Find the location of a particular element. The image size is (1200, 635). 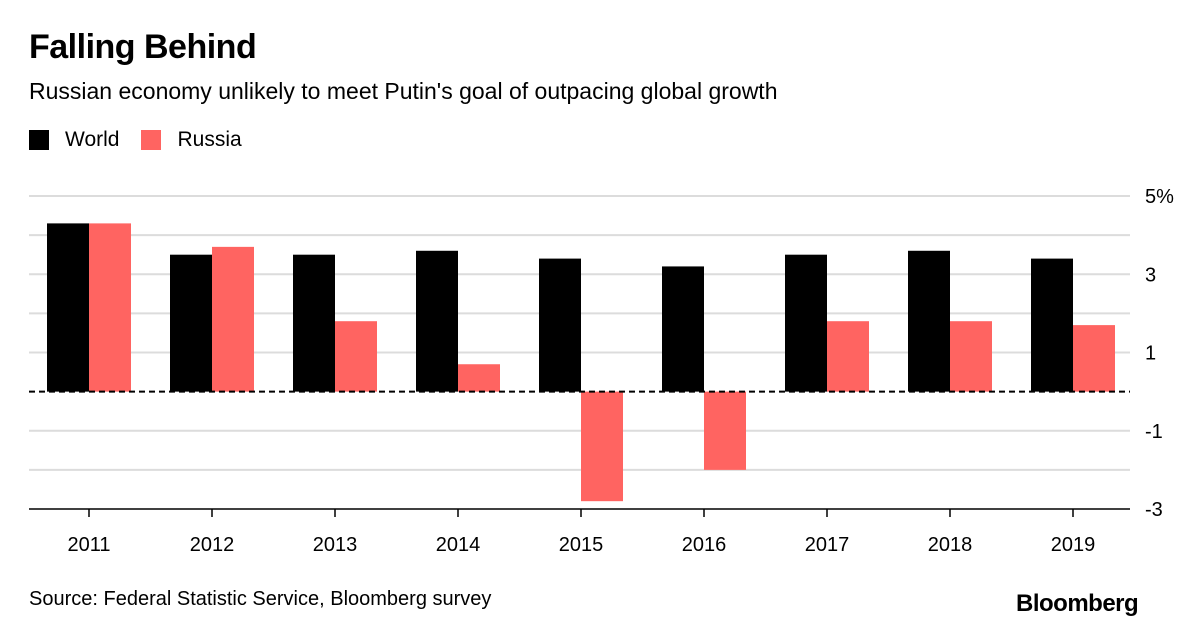

bar-world-2018 is located at coordinates (929, 321).